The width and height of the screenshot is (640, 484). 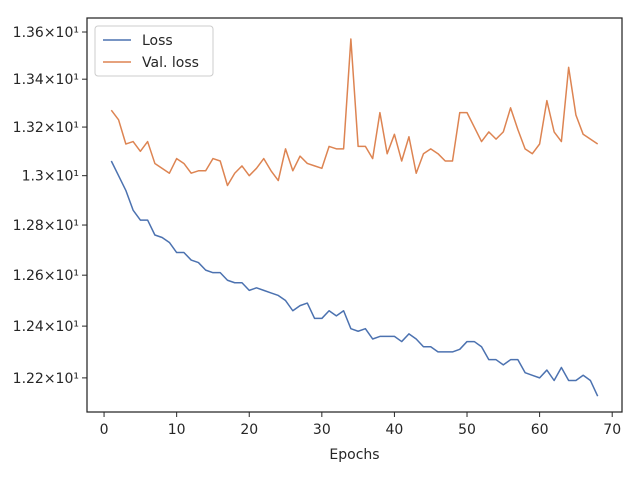 What do you see at coordinates (50, 177) in the screenshot?
I see `y-tick-label: 1.3×10¹` at bounding box center [50, 177].